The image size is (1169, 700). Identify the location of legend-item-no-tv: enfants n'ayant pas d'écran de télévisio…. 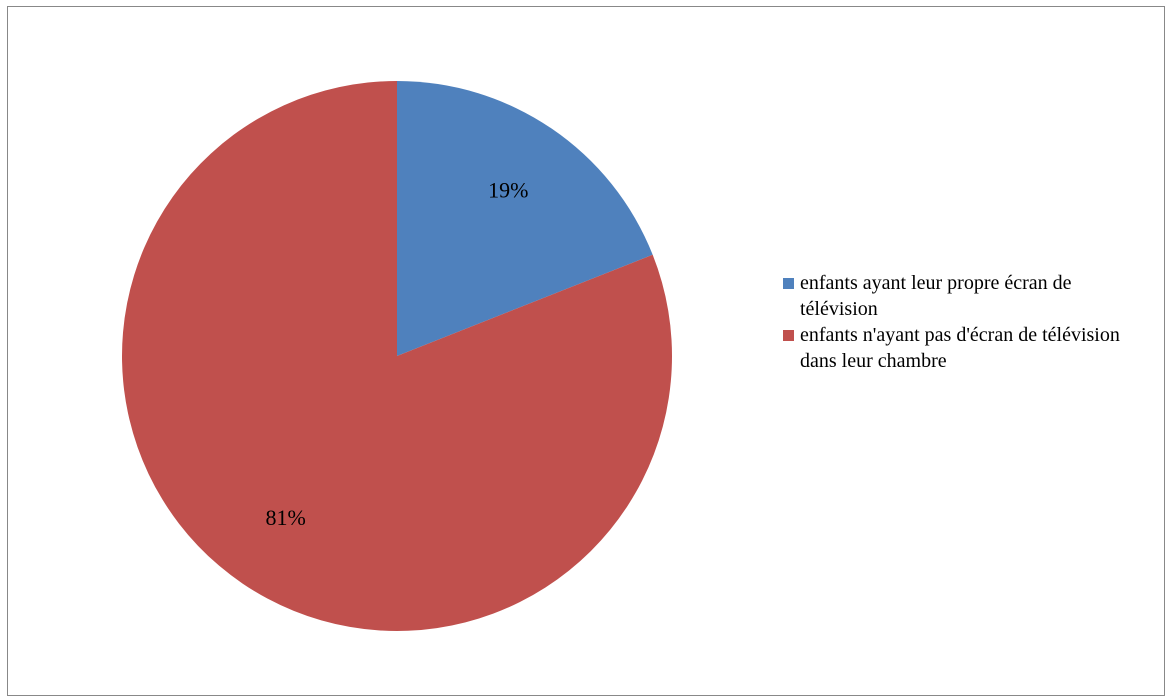
(963, 348).